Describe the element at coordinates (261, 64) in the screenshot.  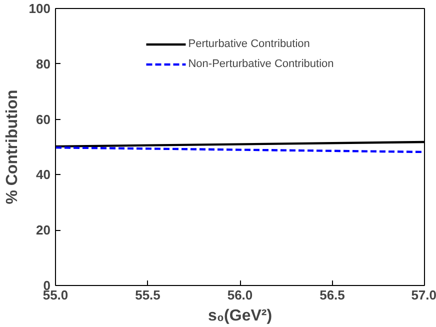
I see `legend-label: Non-Perturbative Contribution` at that location.